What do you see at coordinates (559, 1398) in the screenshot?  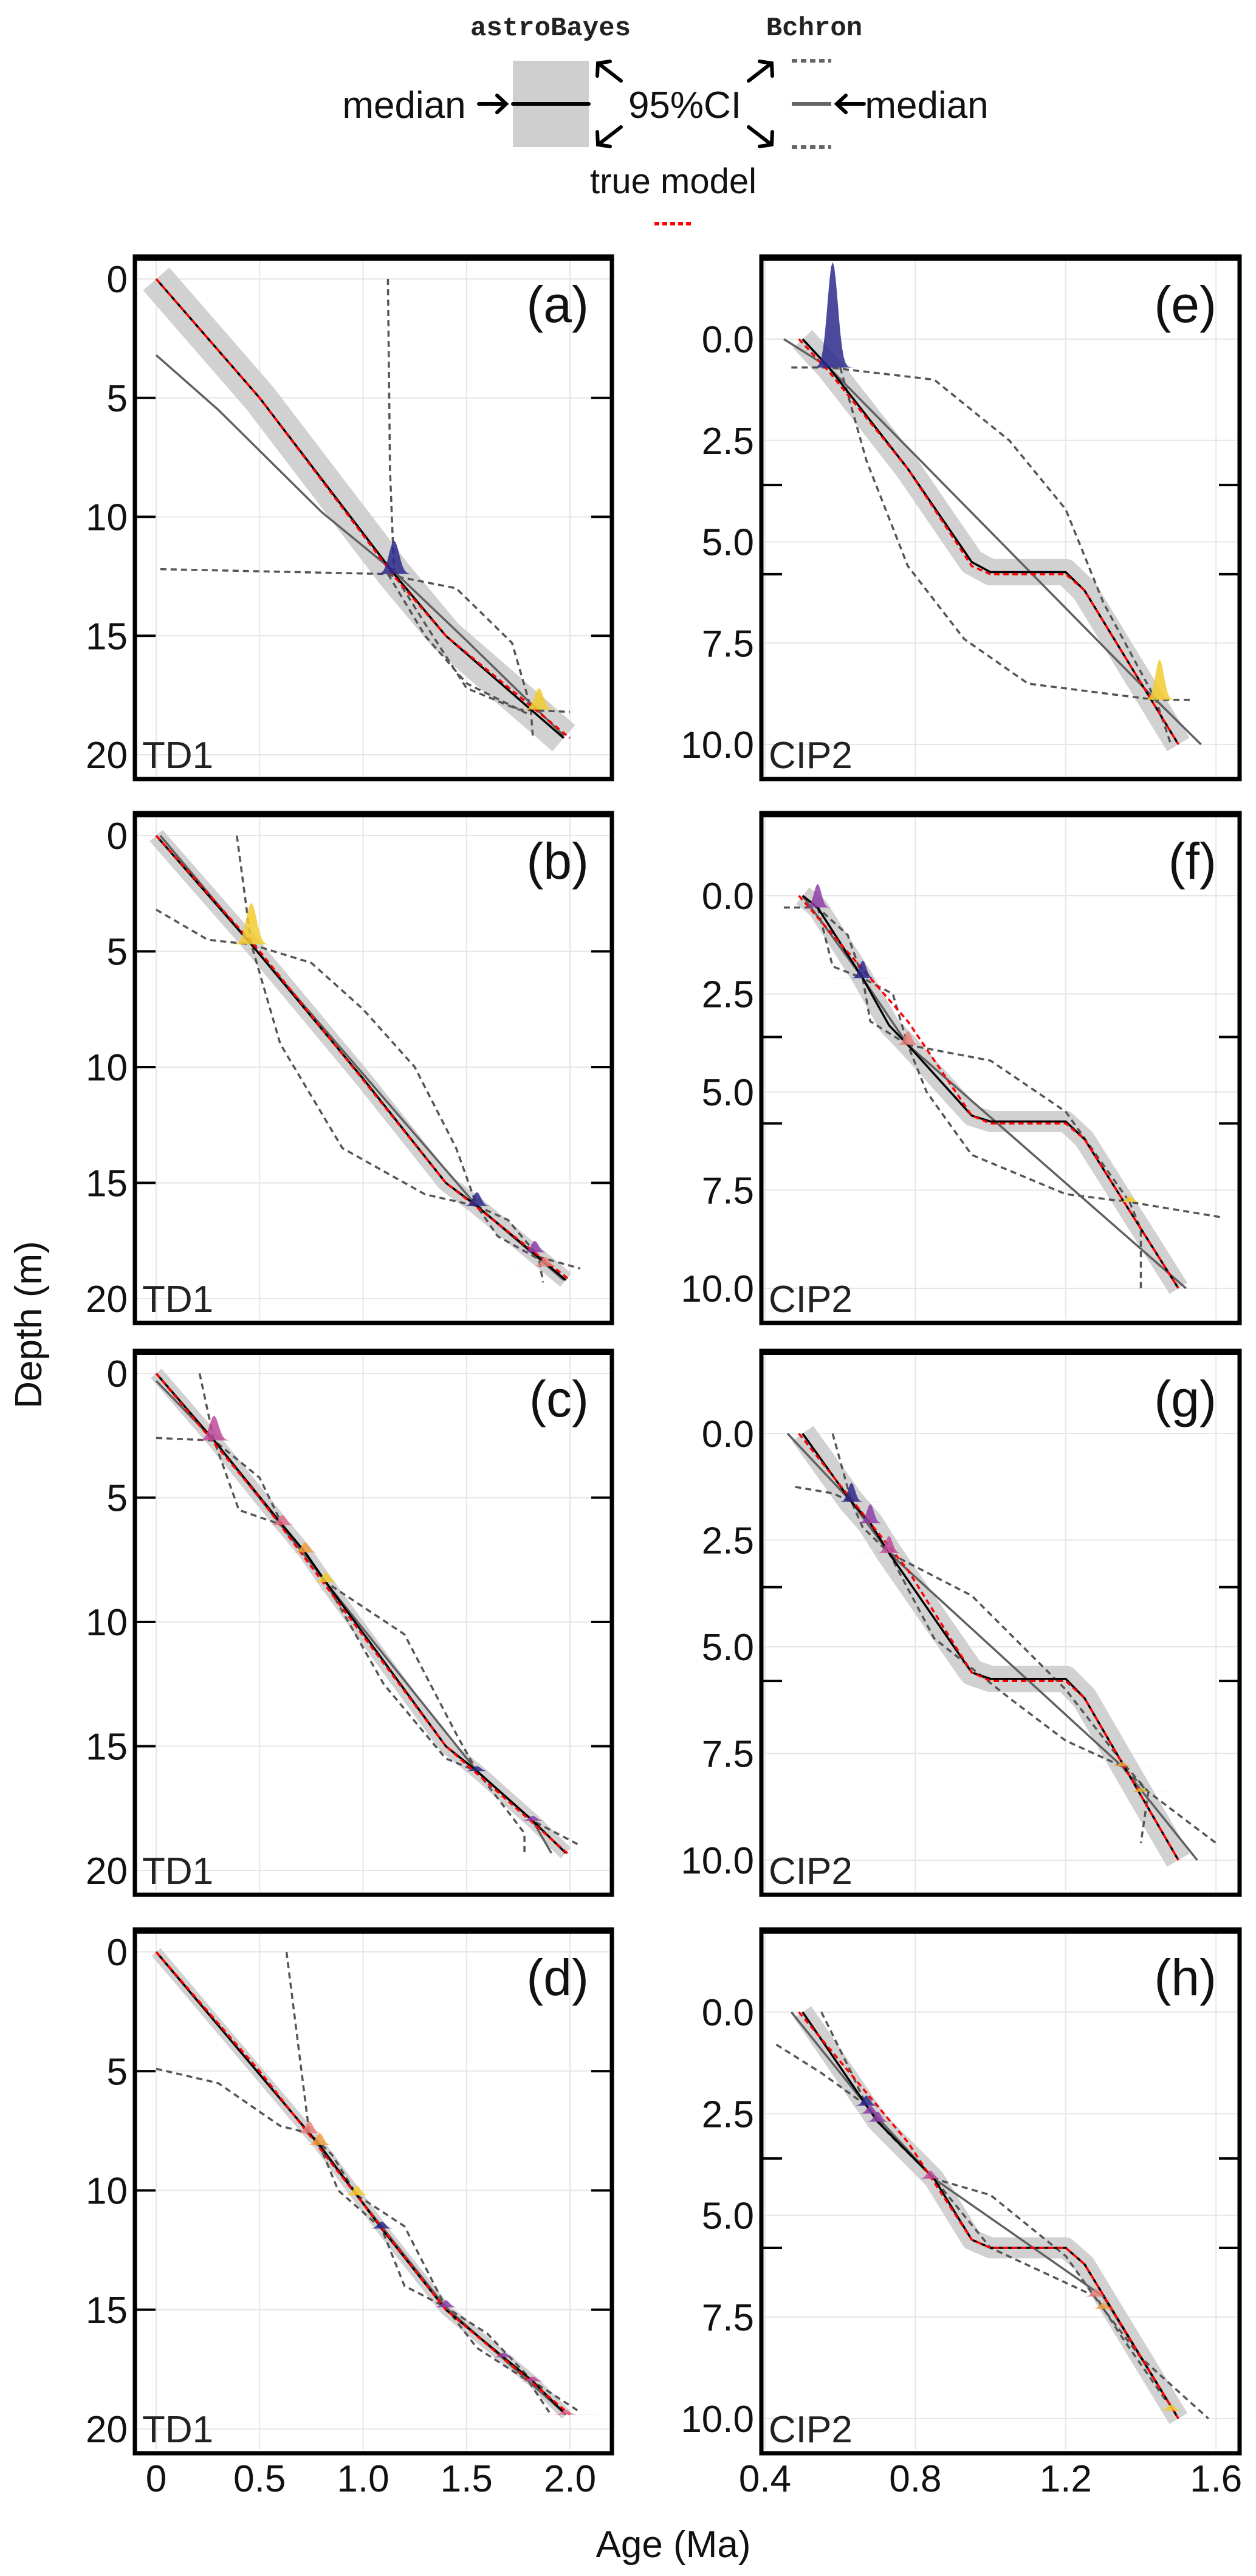 I see `panel-label: (c)` at bounding box center [559, 1398].